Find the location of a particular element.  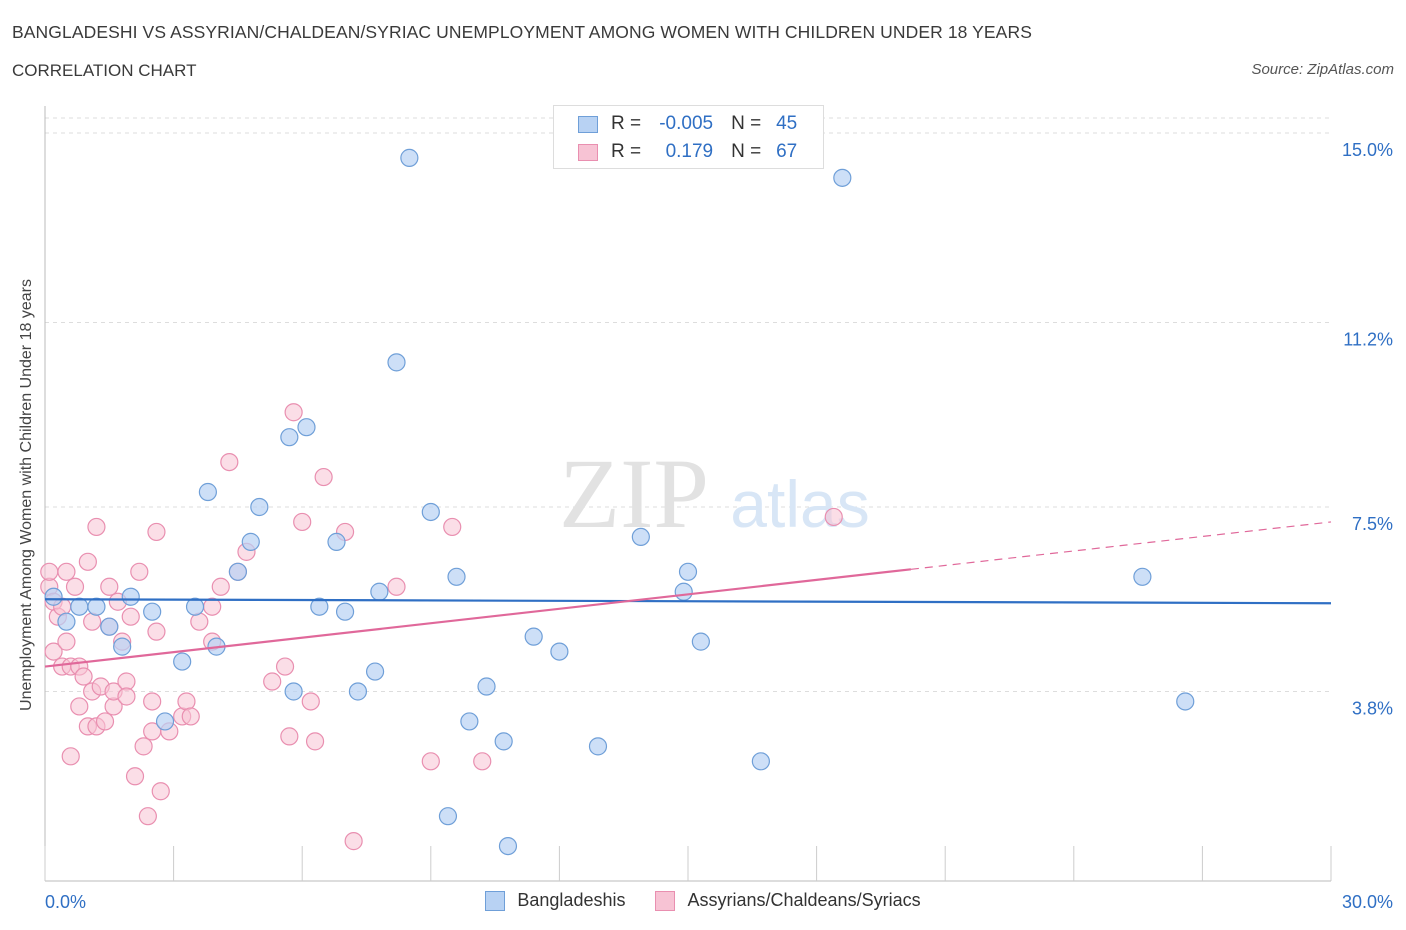

legend-n-label: N = is located at coordinates (746, 151).